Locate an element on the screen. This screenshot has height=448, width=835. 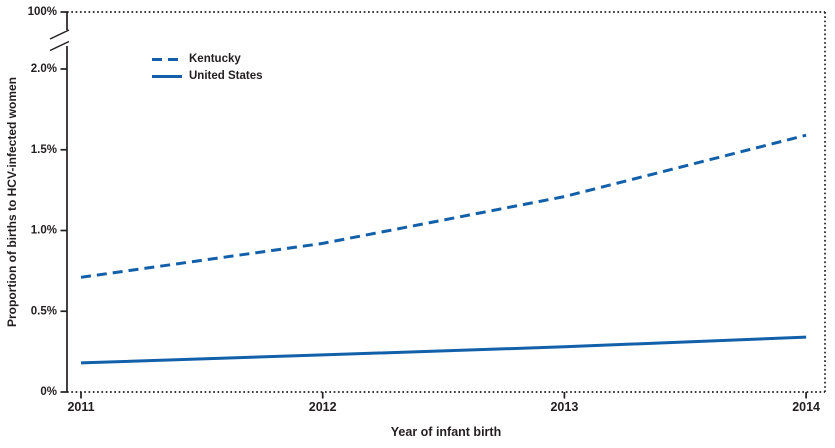
x-tick-label: 2013 is located at coordinates (564, 407).